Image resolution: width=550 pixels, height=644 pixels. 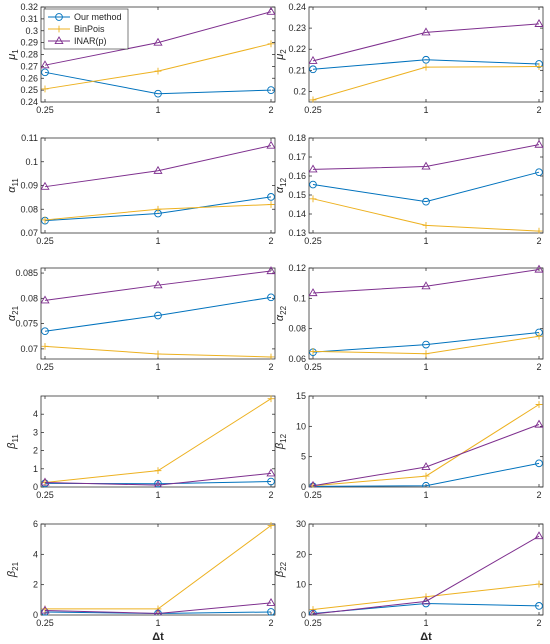 What do you see at coordinates (29, 298) in the screenshot?
I see `y-tick-label: 0.08` at bounding box center [29, 298].